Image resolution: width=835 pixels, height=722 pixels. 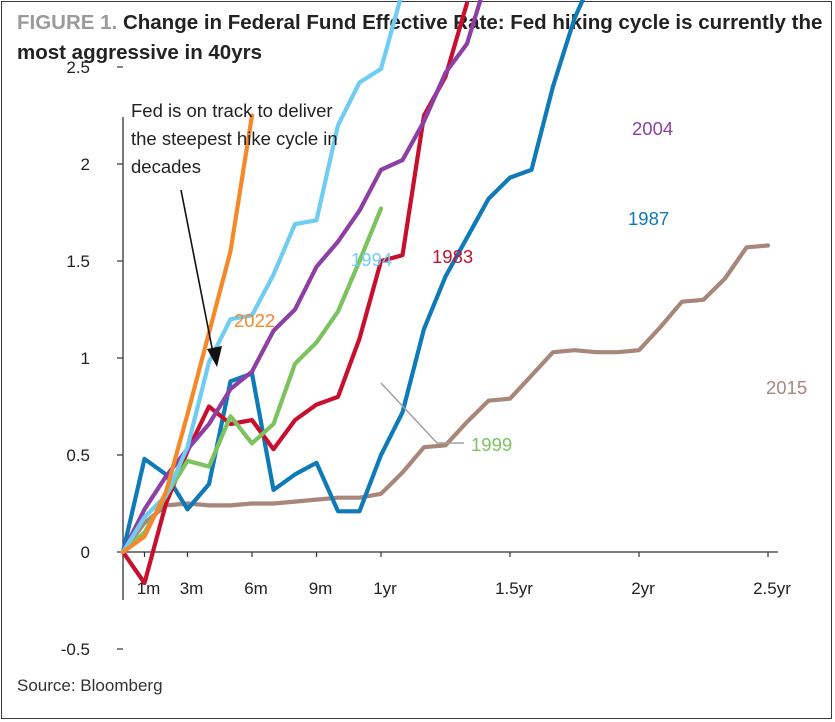 I want to click on series-label-2022: 2022, so click(x=254, y=320).